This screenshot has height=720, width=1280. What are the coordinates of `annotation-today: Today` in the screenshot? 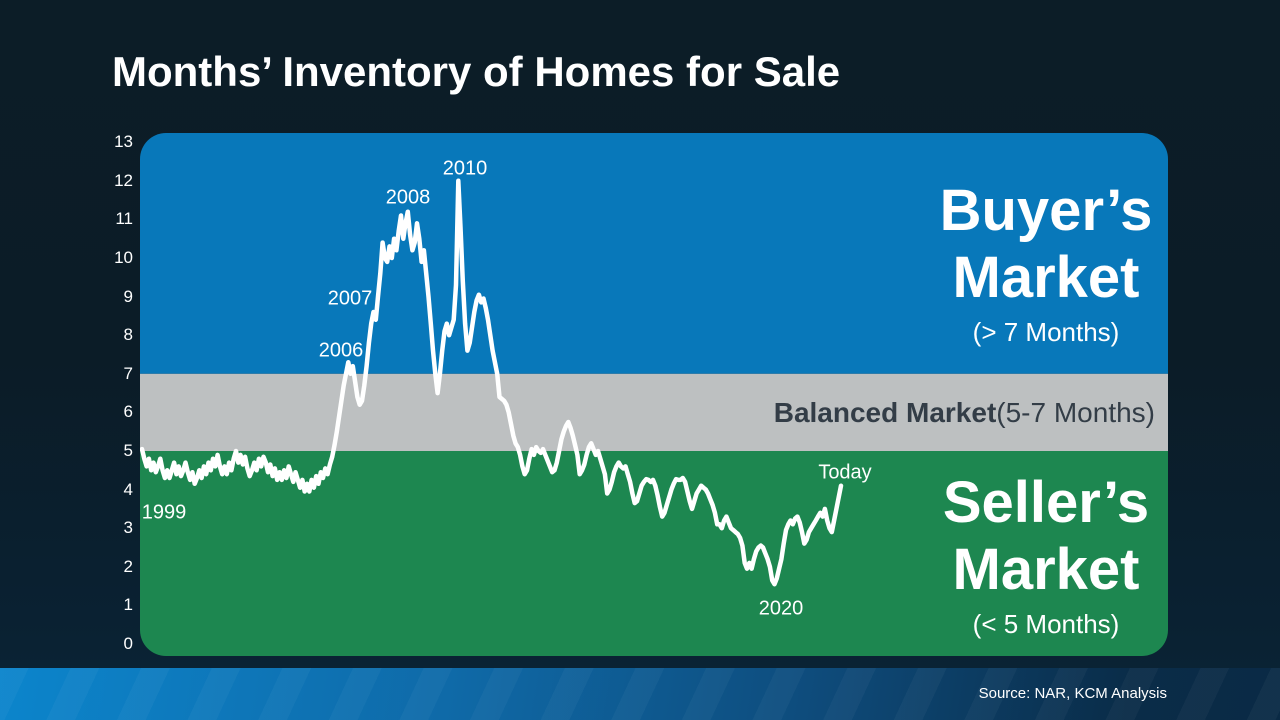 It's located at (845, 472).